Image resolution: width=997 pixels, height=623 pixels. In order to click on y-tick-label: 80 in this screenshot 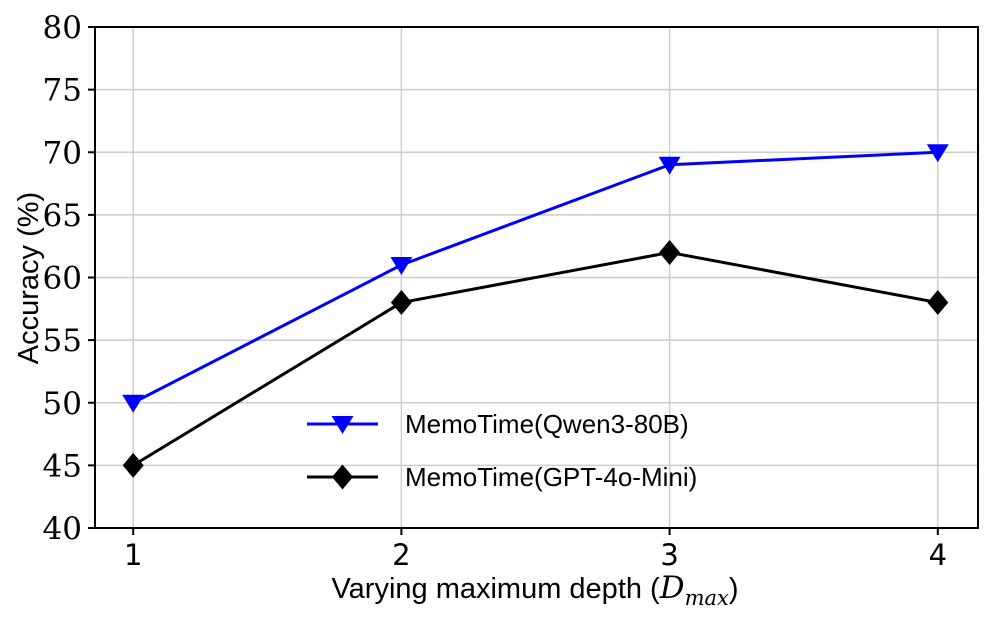, I will do `click(62, 28)`.